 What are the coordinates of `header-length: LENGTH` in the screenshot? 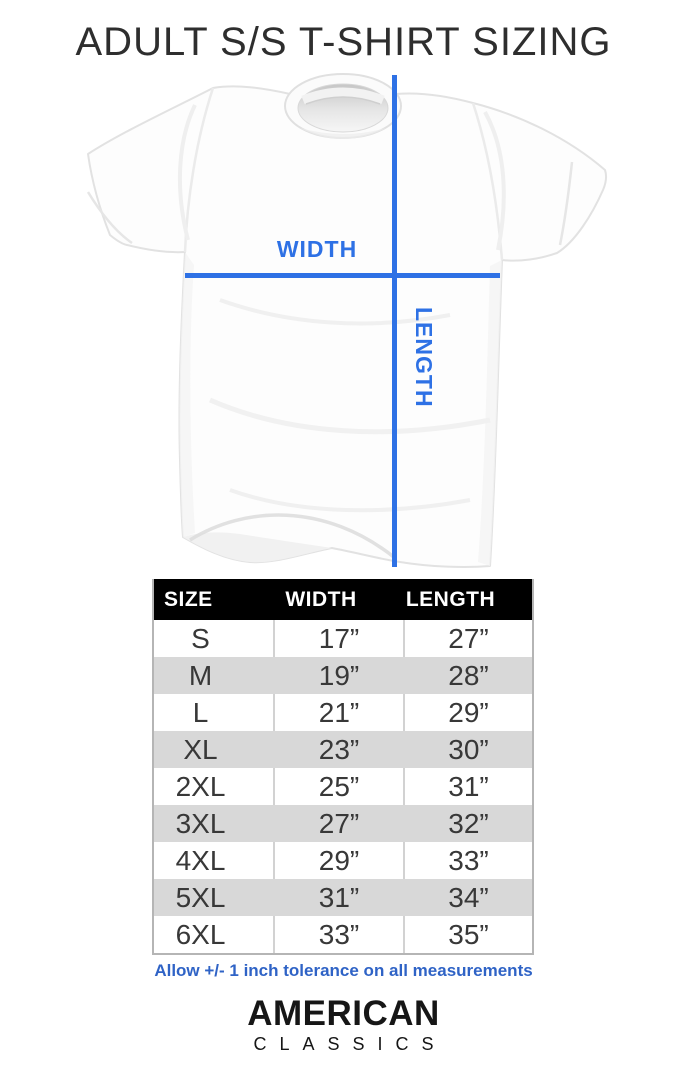 It's located at (467, 599).